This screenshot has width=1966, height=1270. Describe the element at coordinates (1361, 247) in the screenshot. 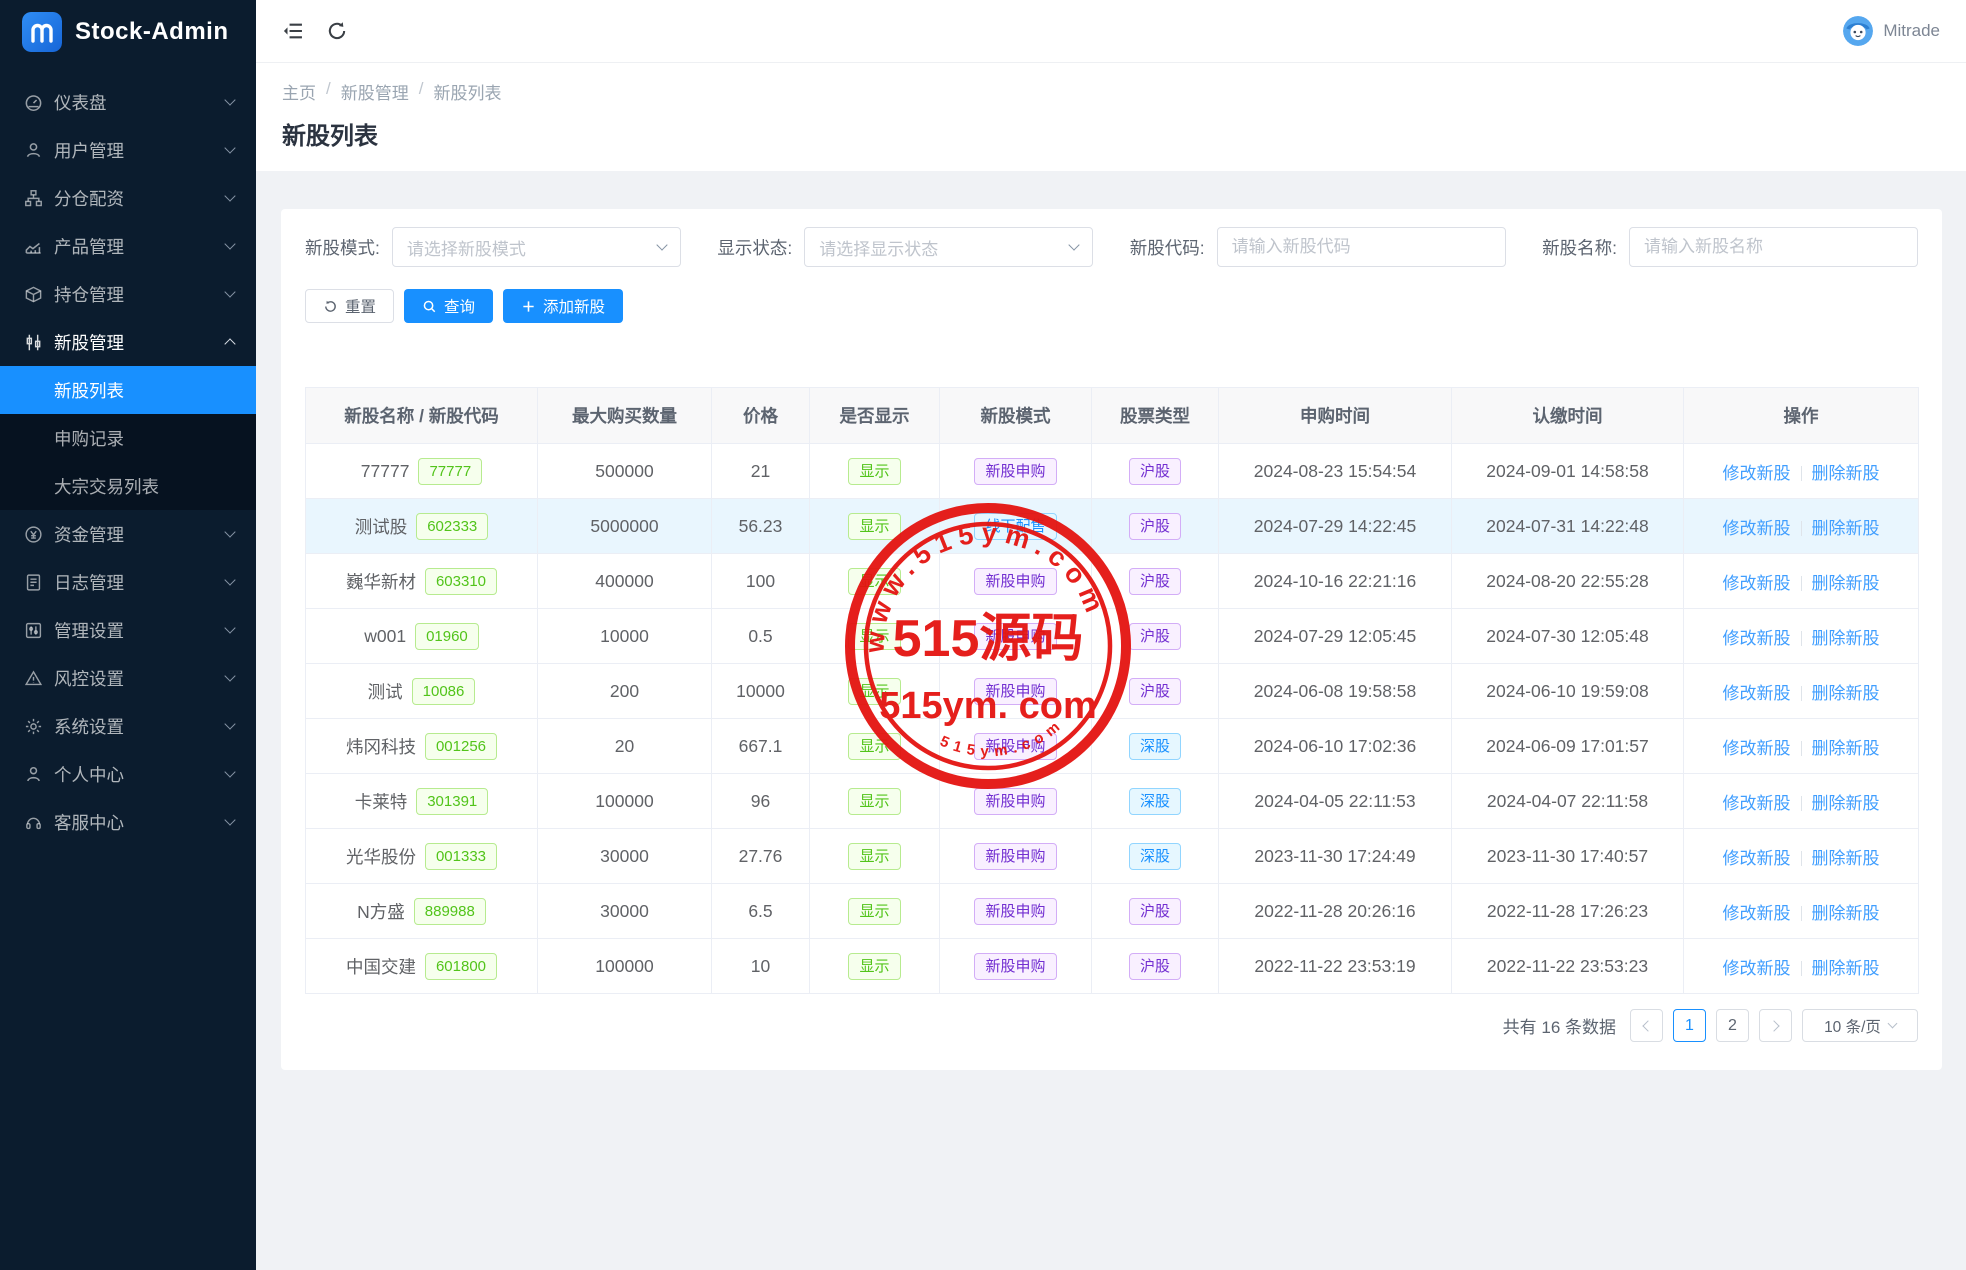

I see `stock-code-input` at that location.